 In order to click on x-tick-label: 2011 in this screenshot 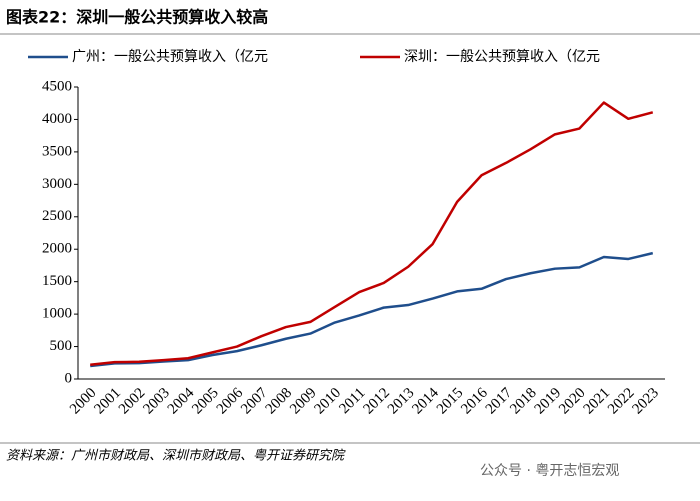, I will do `click(352, 401)`.